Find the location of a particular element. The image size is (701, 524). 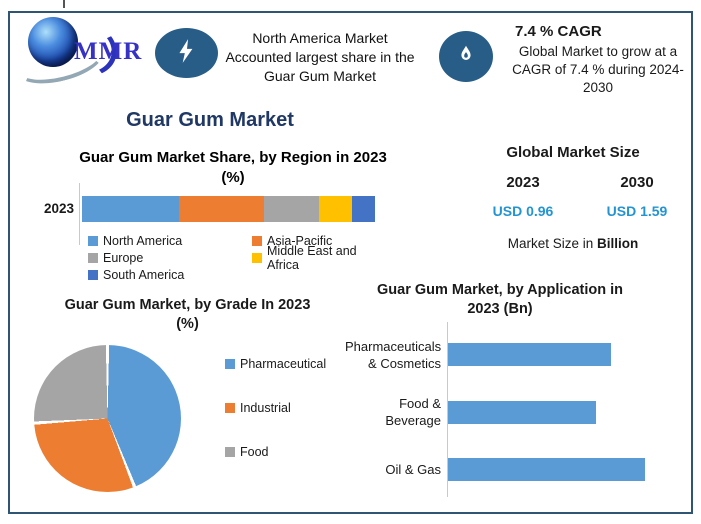

legend-label: South America is located at coordinates (144, 274).